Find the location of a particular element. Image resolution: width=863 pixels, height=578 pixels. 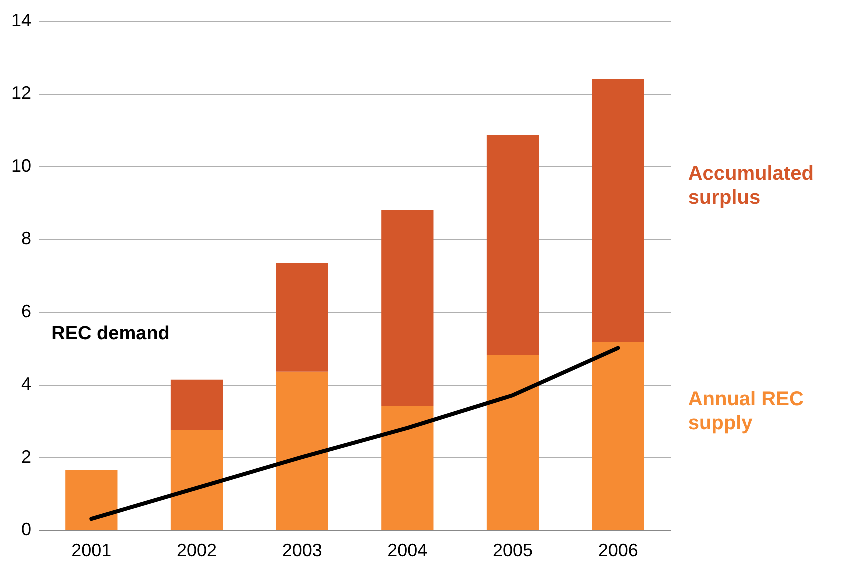

x-tick-label: 2001 is located at coordinates (92, 550).